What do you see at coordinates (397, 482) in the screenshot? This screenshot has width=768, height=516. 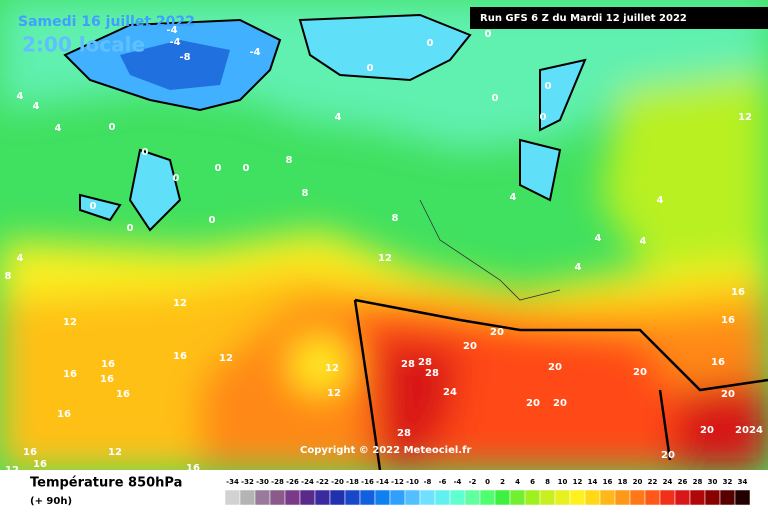 I see `colorbar-label: -12` at bounding box center [397, 482].